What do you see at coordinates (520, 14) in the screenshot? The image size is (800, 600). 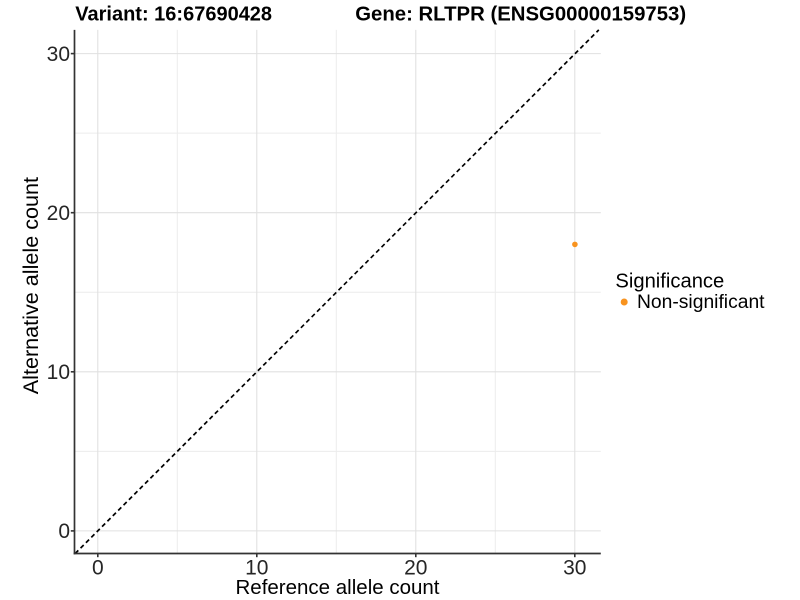 I see `svg-text: Gene: RLTPR (ENSG00000159753)` at bounding box center [520, 14].